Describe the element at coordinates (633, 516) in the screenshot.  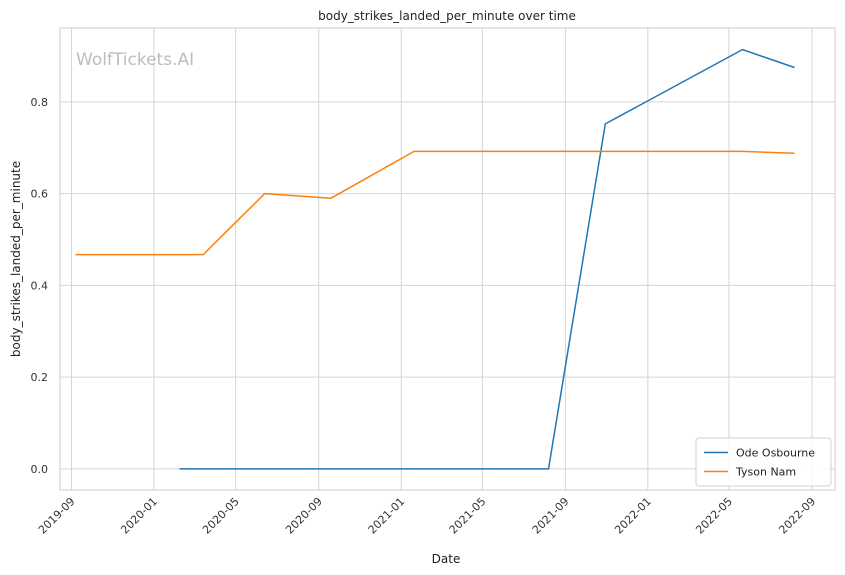
I see `x-tick-label: 2022-01` at that location.